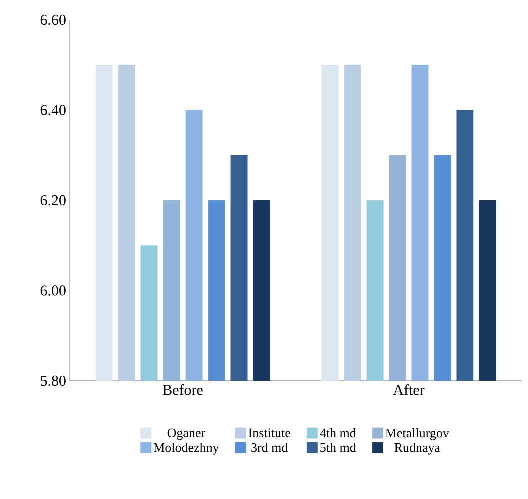 The width and height of the screenshot is (528, 499). I want to click on legend-label: Metallurgov, so click(418, 434).